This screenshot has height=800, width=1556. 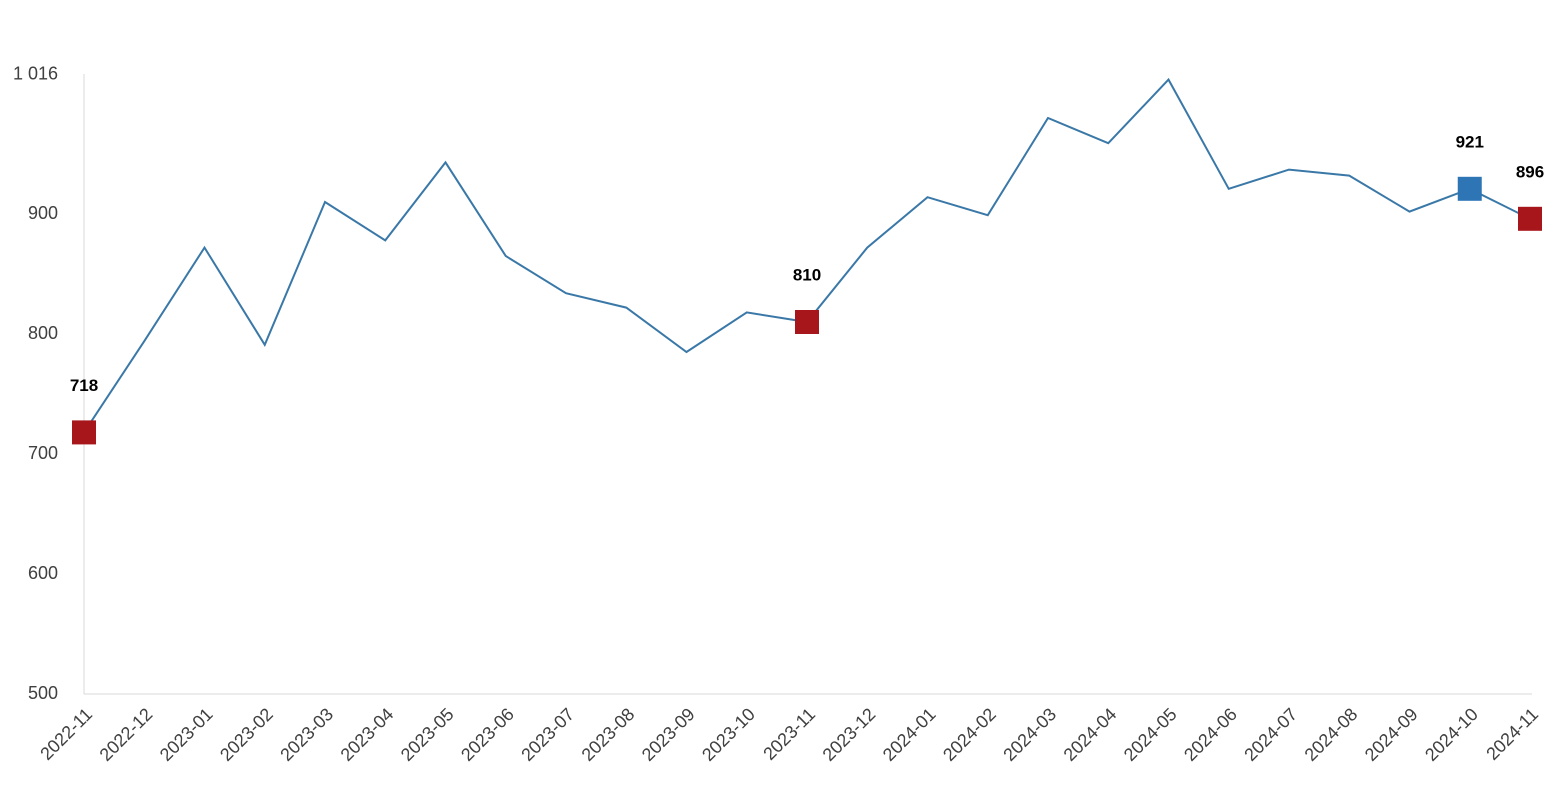 I want to click on x-tick-label: 2023-10, so click(x=728, y=734).